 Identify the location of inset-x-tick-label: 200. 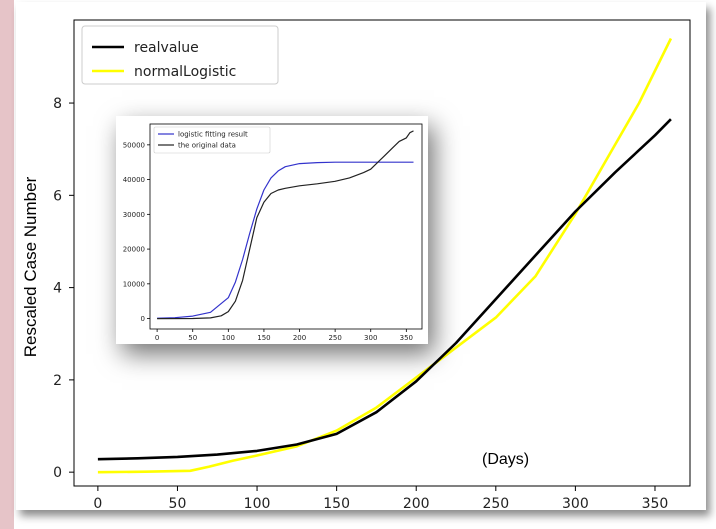
(299, 338).